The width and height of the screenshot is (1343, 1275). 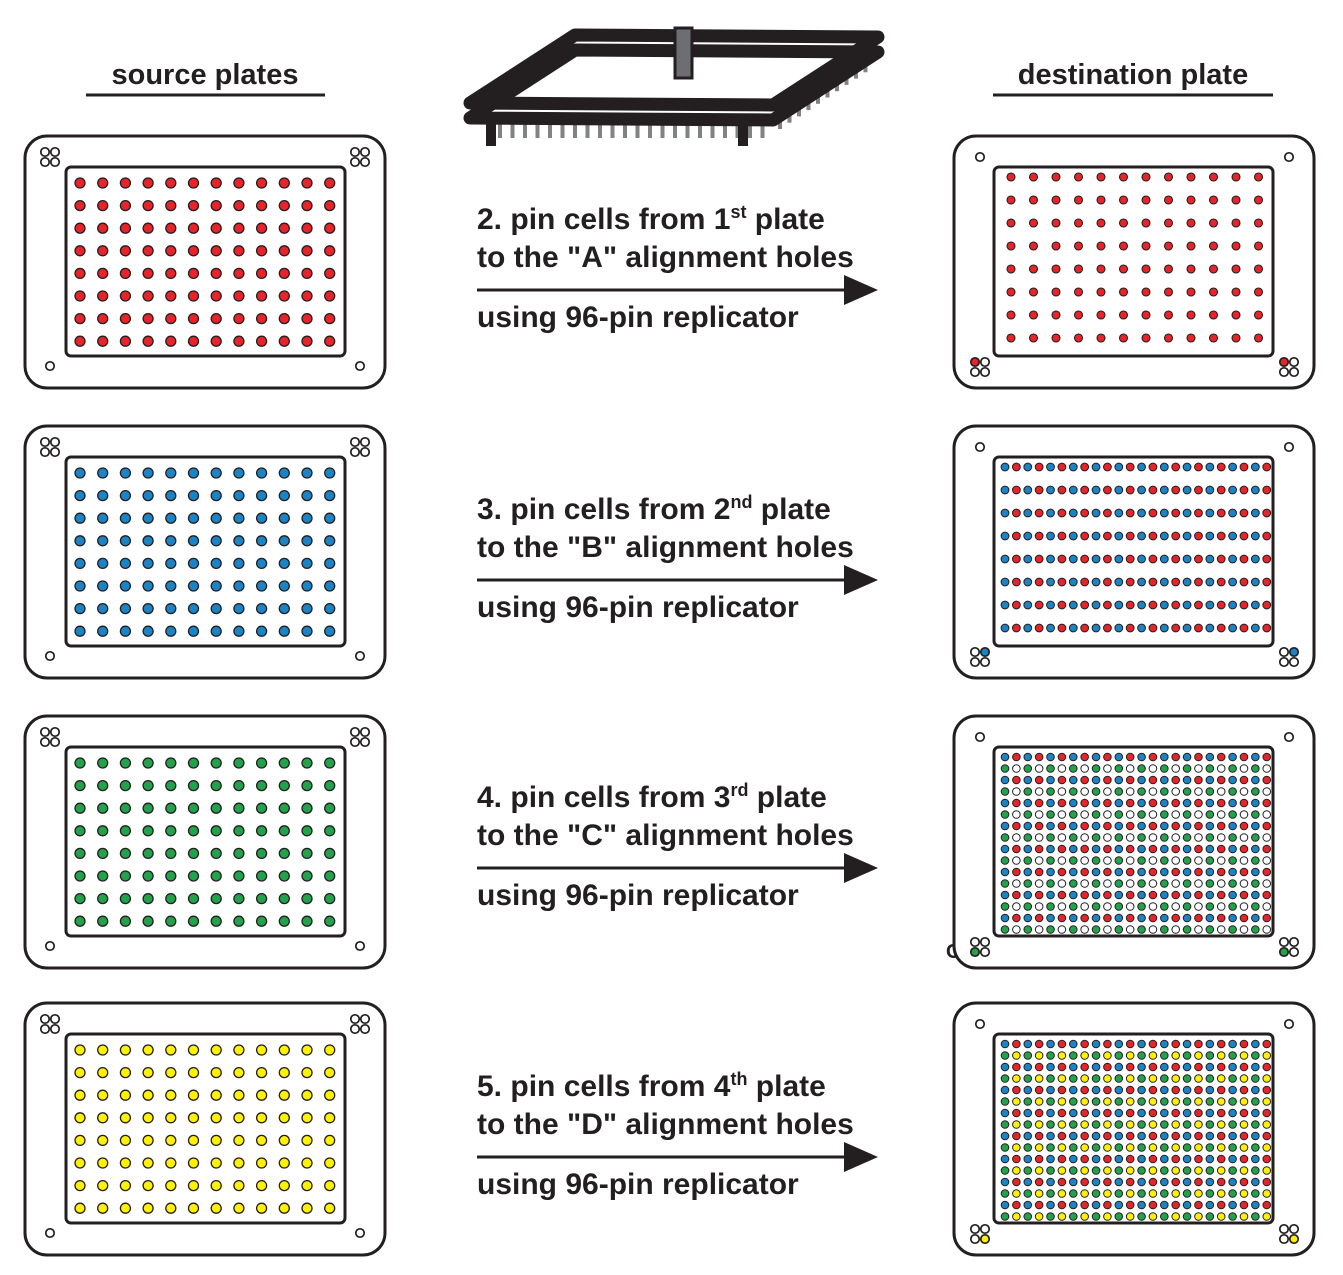 What do you see at coordinates (861, 290) in the screenshot?
I see `arrow-head-icon` at bounding box center [861, 290].